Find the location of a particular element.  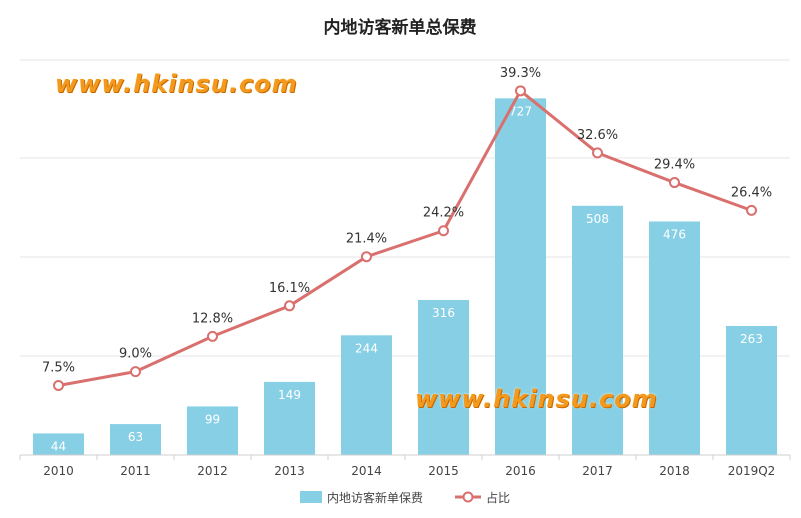

watermark-top: www.hkinsu.com is located at coordinates (176, 84).